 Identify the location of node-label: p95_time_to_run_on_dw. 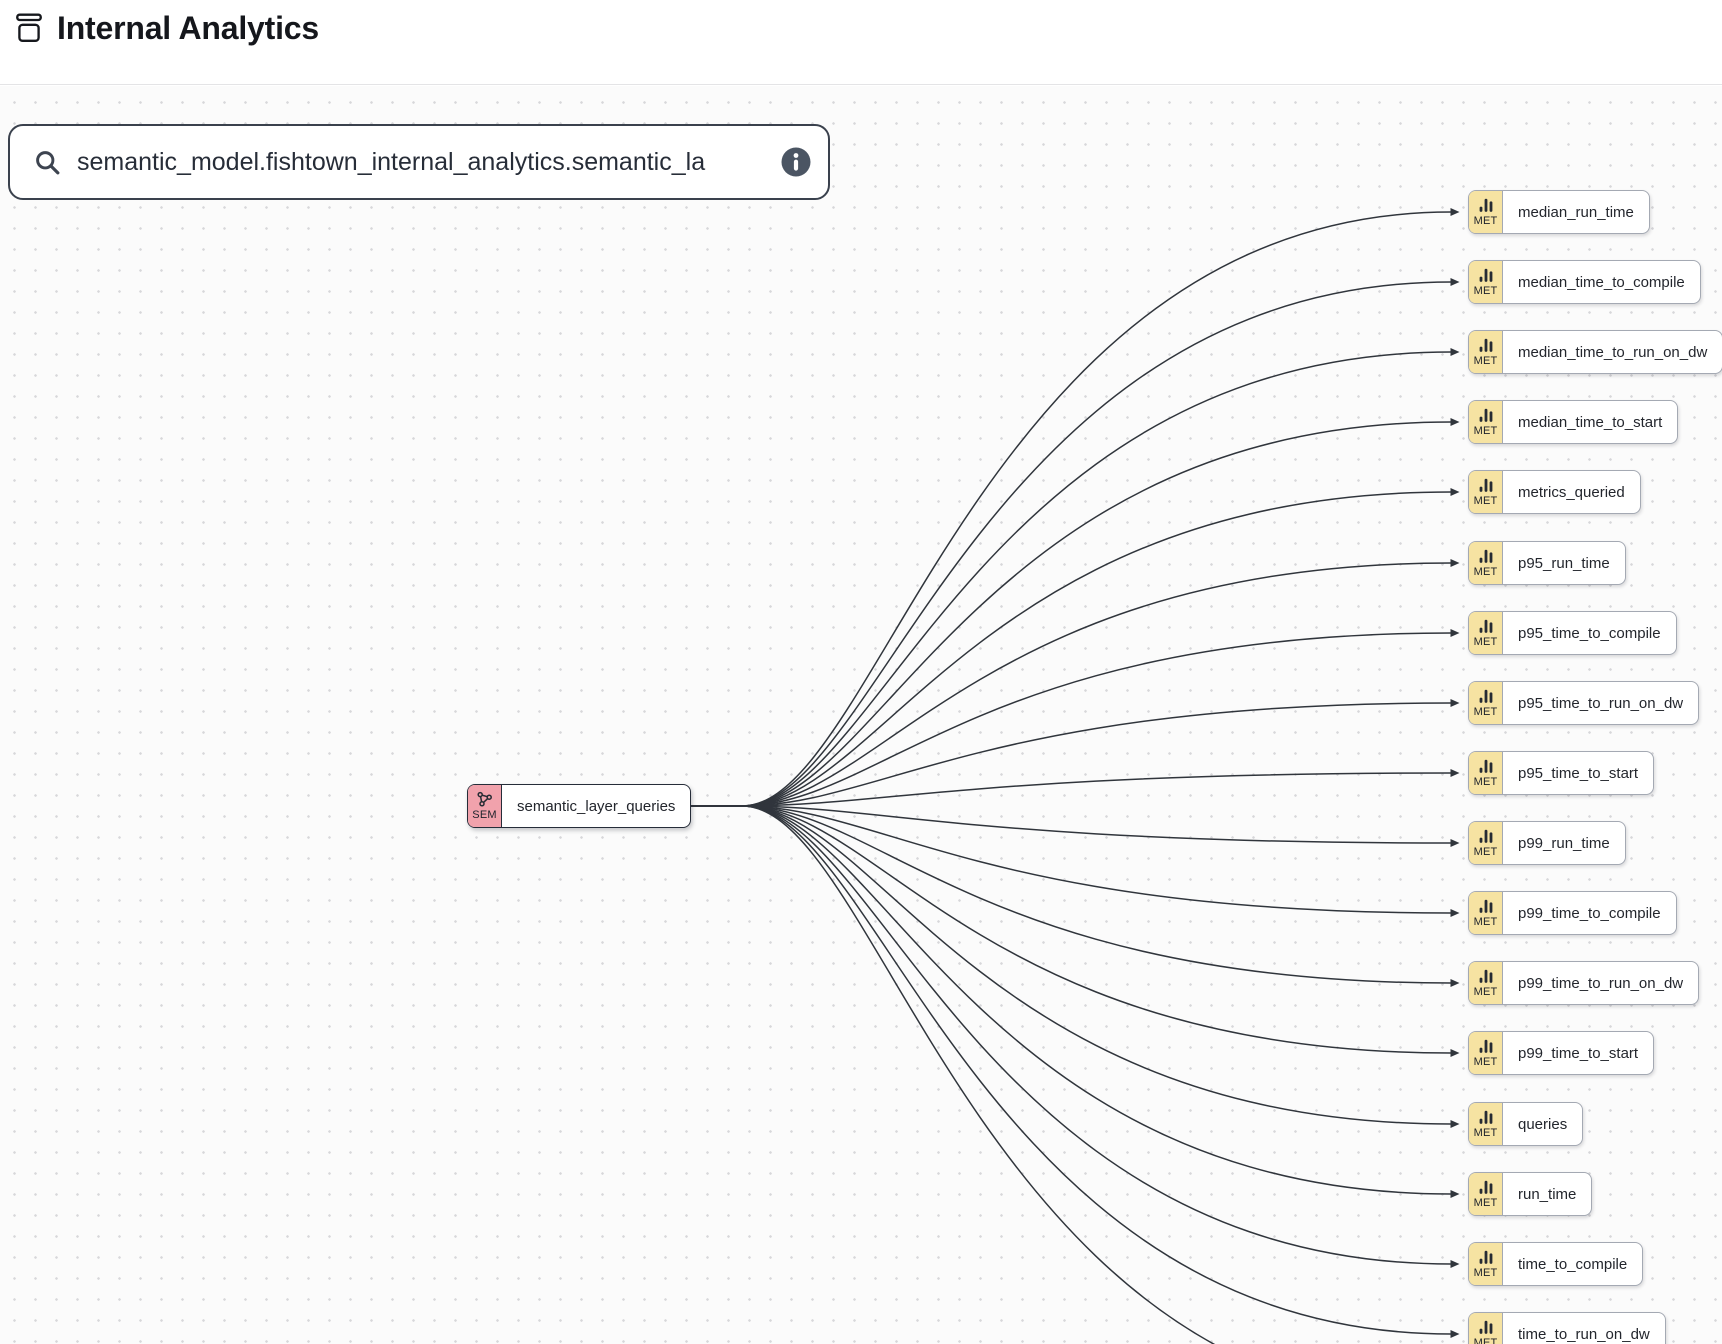
(1601, 703).